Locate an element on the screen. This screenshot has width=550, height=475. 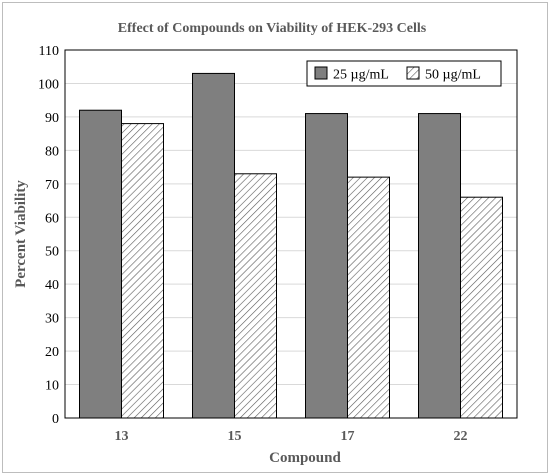
y-tick-label: 20 is located at coordinates (52, 352).